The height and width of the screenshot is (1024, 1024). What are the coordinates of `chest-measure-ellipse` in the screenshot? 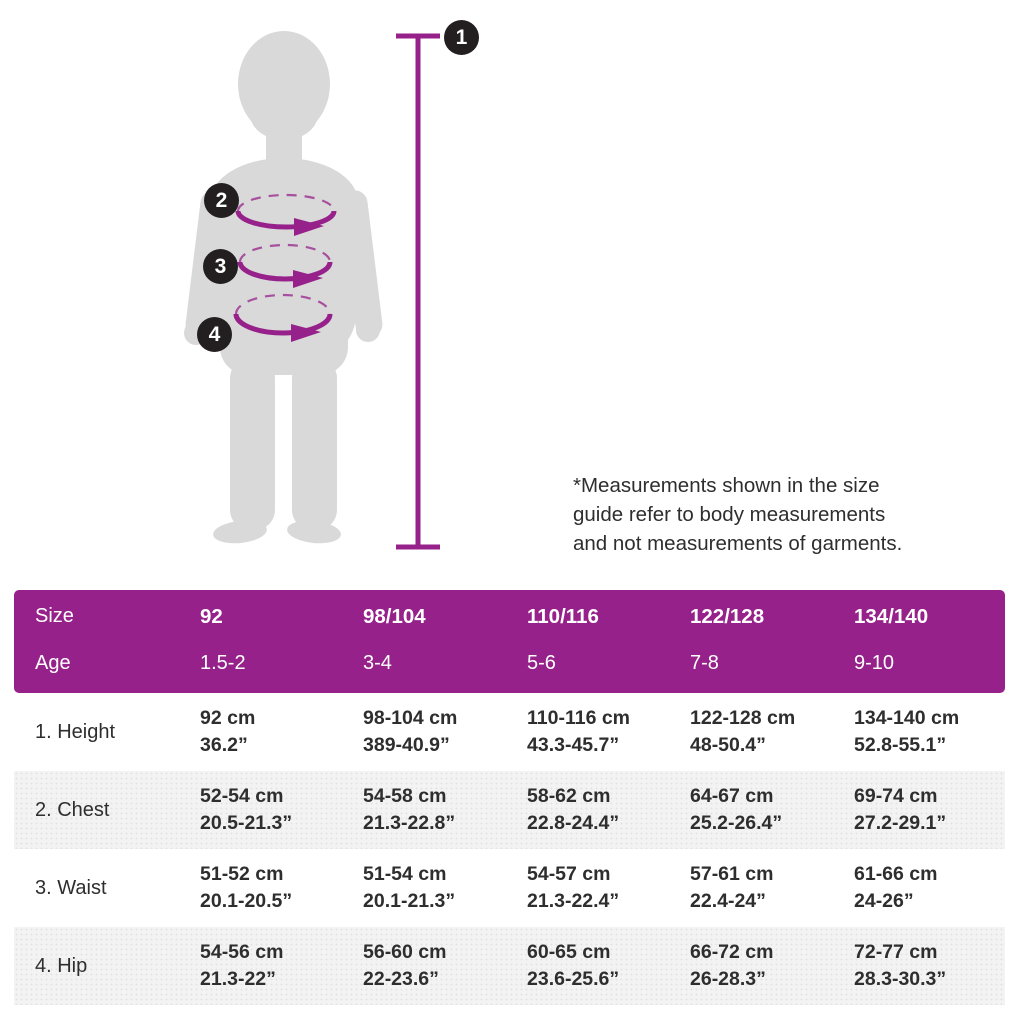 It's located at (286, 214).